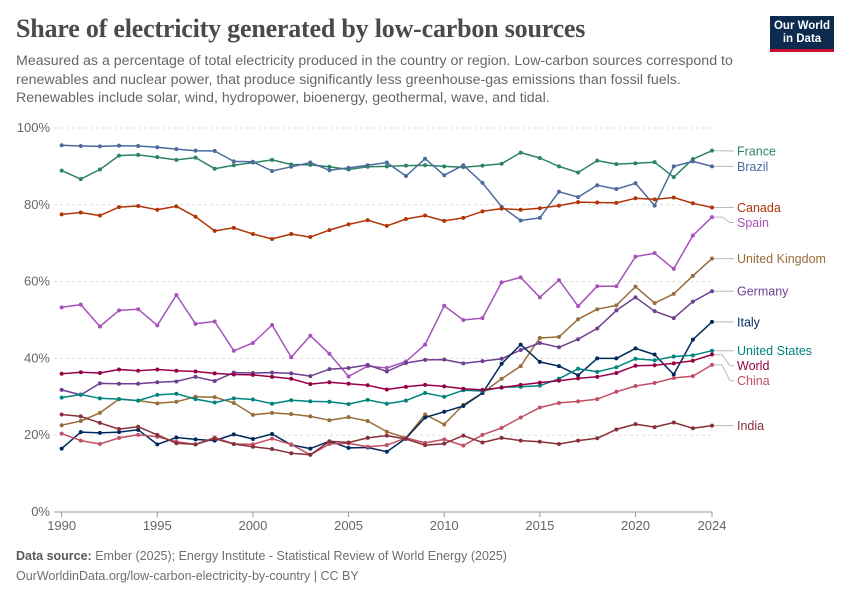 This screenshot has height=600, width=850. Describe the element at coordinates (329, 170) in the screenshot. I see `point-brazil-2004` at that location.